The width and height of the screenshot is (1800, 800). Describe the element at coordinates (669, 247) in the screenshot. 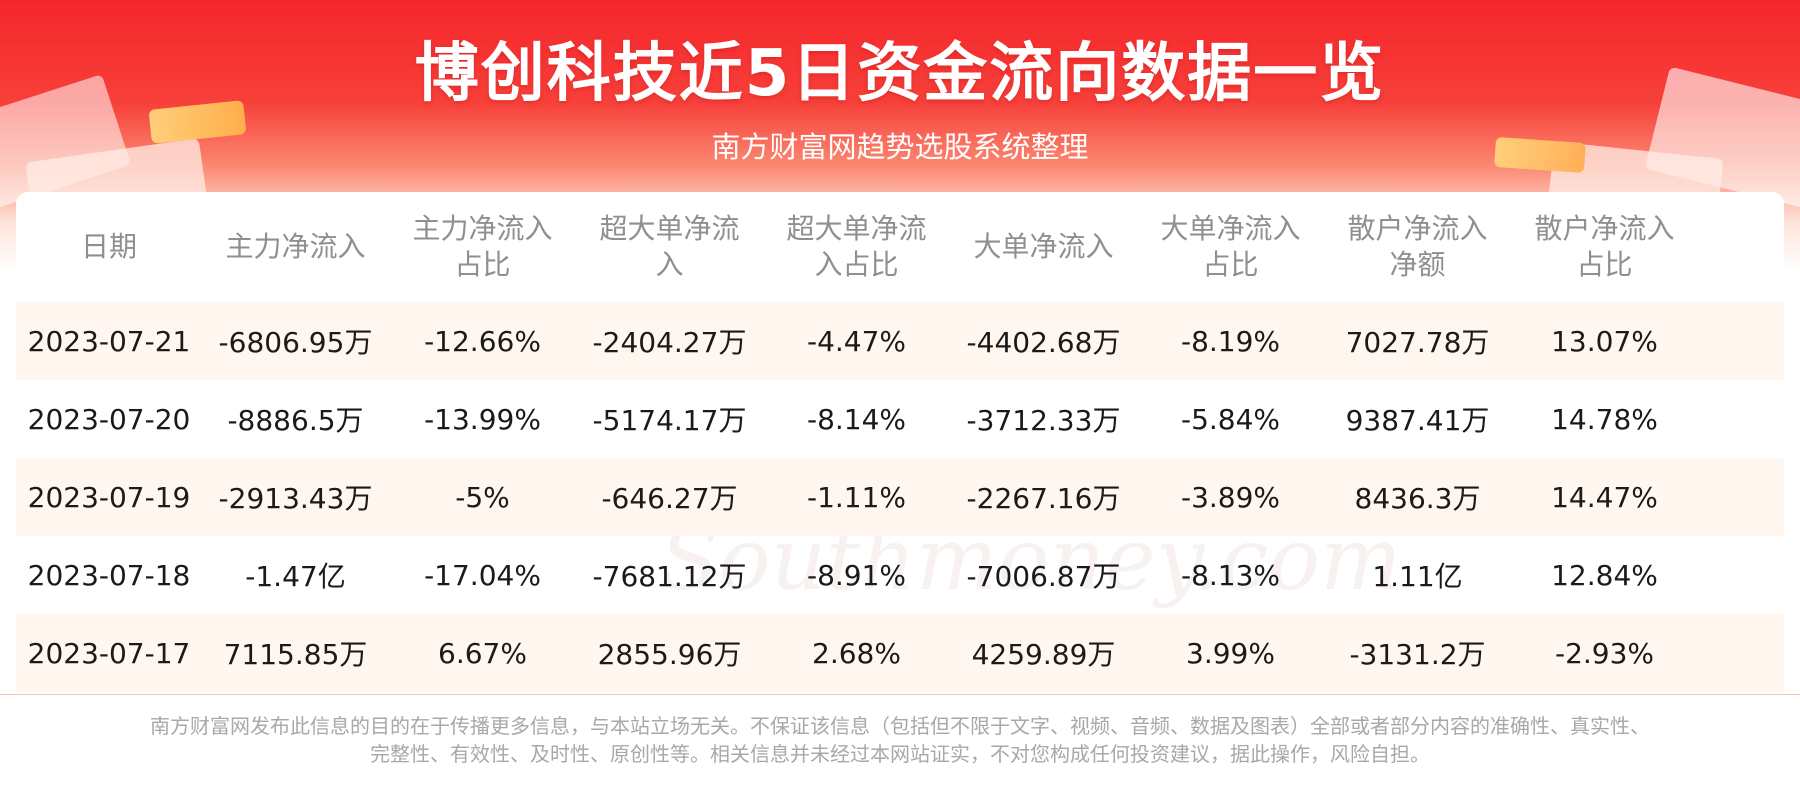

I see `column-header: 超大单净流入` at that location.